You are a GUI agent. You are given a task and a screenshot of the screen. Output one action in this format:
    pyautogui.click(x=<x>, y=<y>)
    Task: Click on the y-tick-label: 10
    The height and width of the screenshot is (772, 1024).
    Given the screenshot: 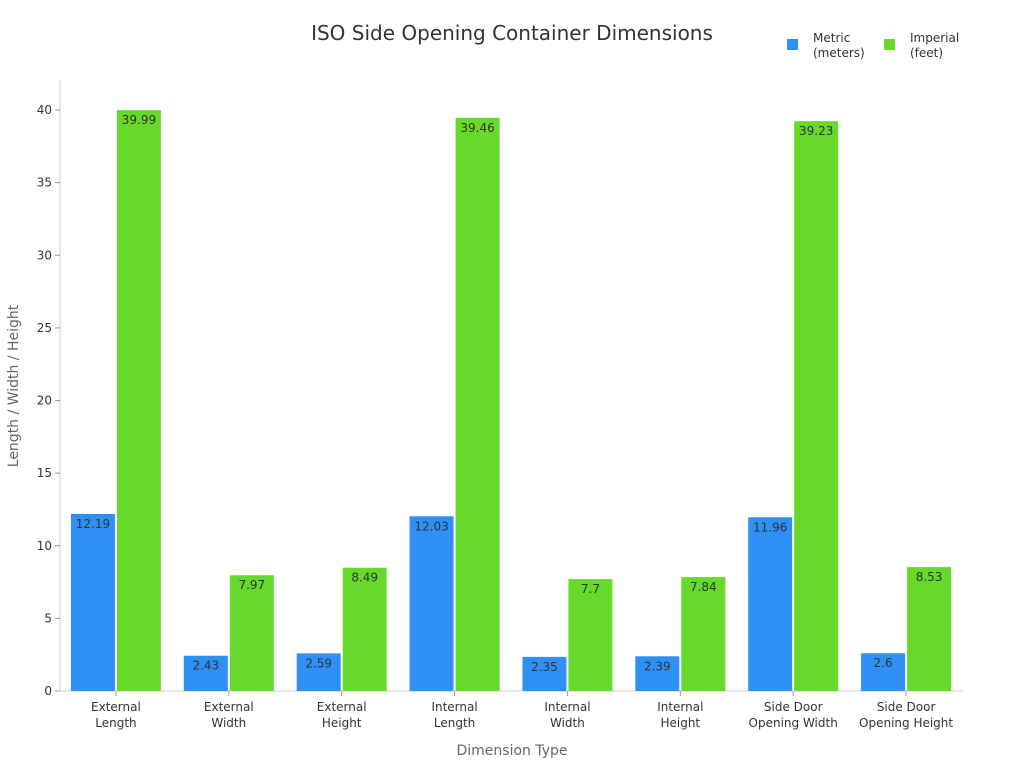 What is the action you would take?
    pyautogui.click(x=44, y=546)
    